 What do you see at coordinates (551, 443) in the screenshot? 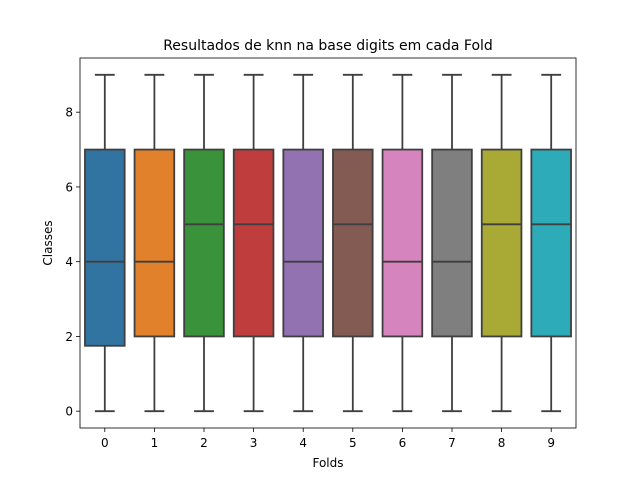
I see `x-tick-label: 9` at bounding box center [551, 443].